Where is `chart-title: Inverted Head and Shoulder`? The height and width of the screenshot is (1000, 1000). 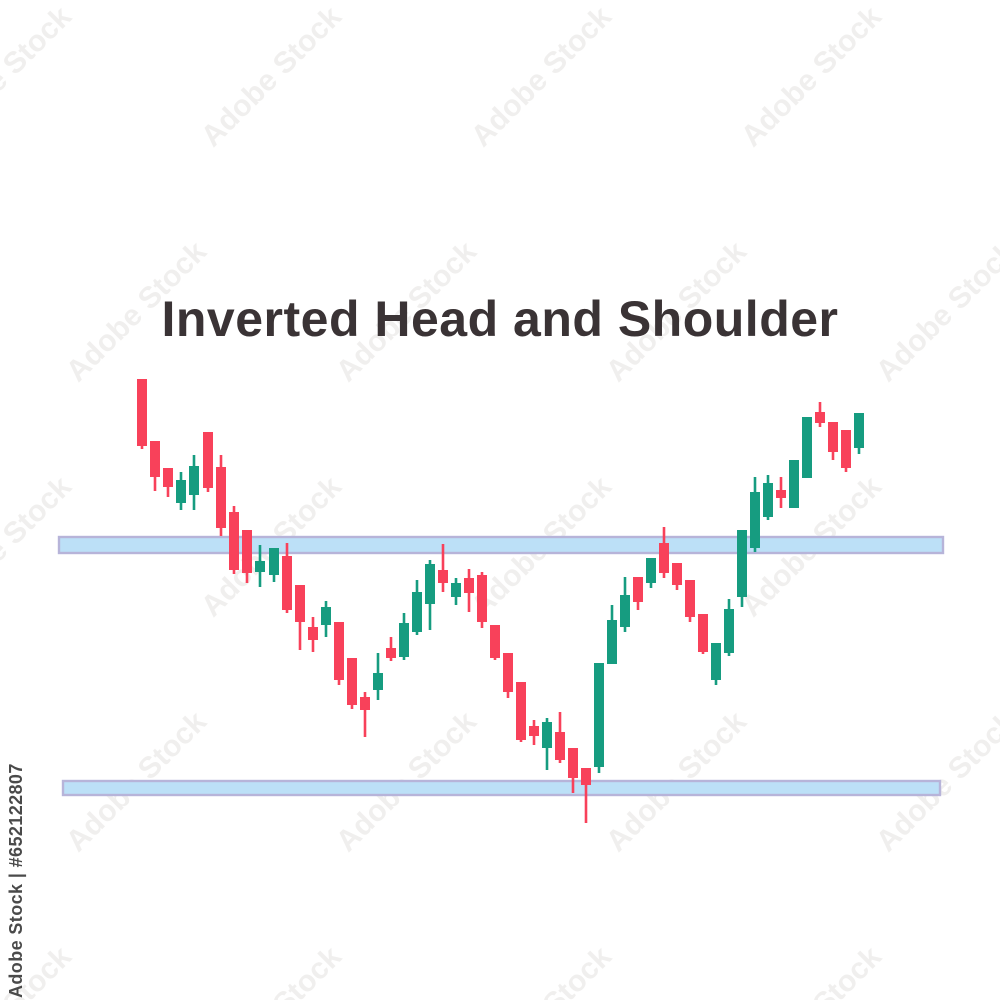
chart-title: Inverted Head and Shoulder is located at coordinates (500, 319).